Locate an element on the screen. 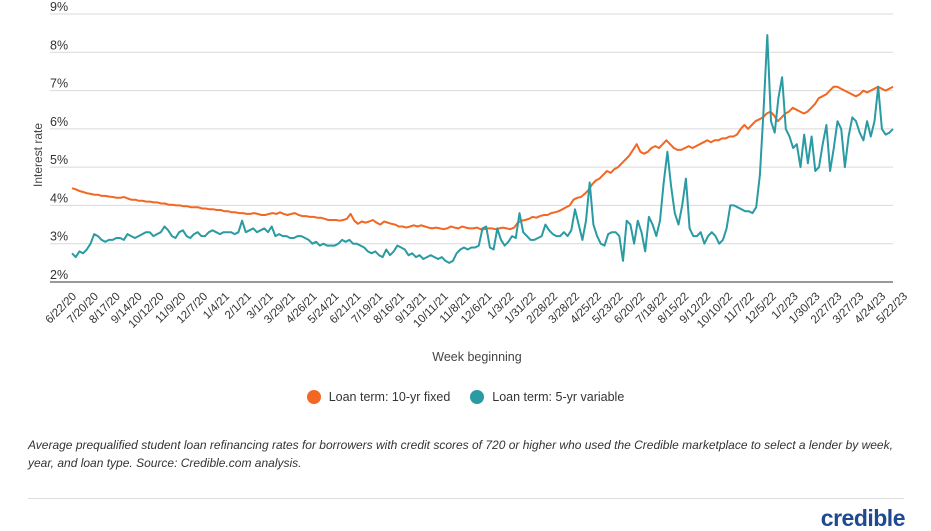  y-axis-ticks: 9% 8% 7% 6% 5% 4% 3% 2% is located at coordinates (59, 141).